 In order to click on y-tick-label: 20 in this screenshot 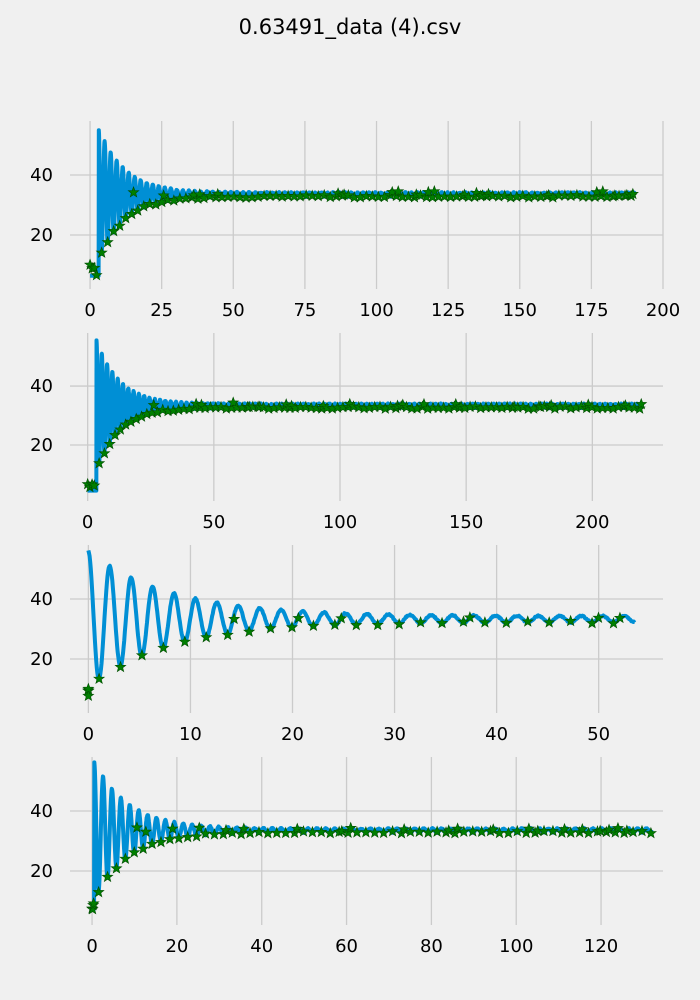, I will do `click(41, 871)`.